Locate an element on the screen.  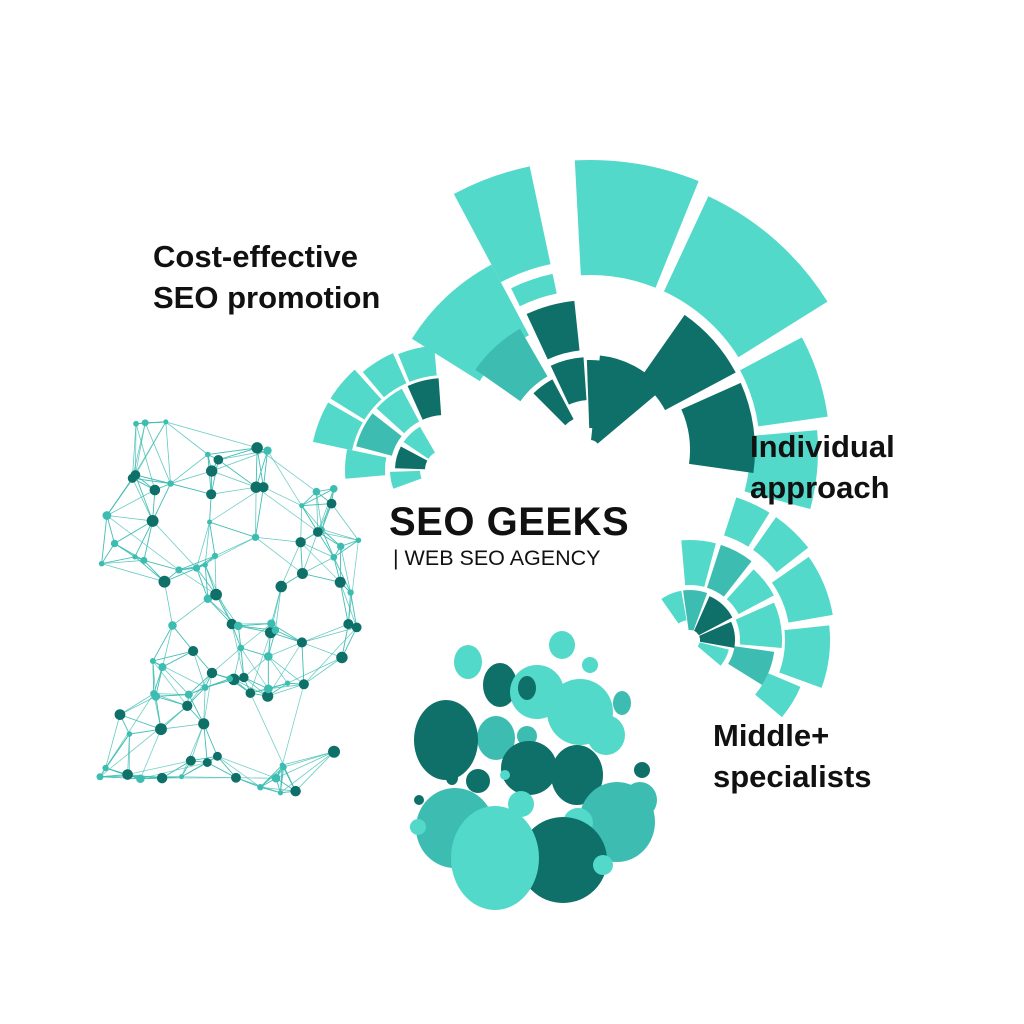
feature-line: SEO promotion is located at coordinates (267, 297).